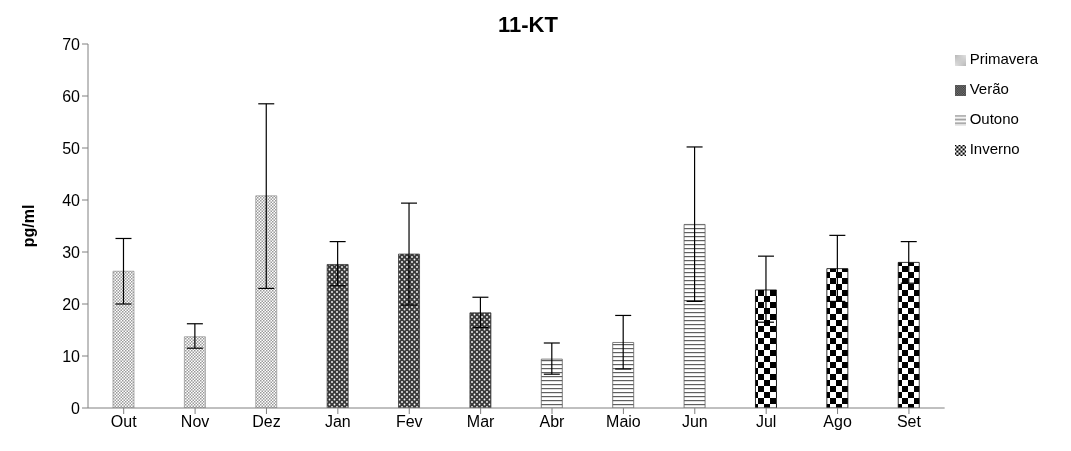 This screenshot has height=451, width=1071. What do you see at coordinates (76, 408) in the screenshot?
I see `y-tick-label: 0` at bounding box center [76, 408].